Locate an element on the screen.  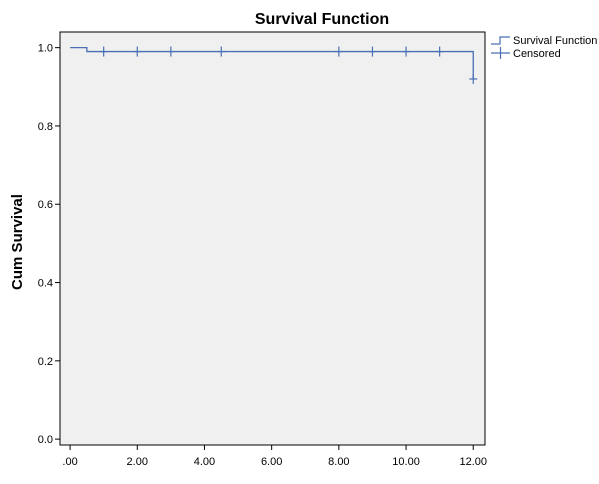
x-tick-label: 6.00 is located at coordinates (271, 462).